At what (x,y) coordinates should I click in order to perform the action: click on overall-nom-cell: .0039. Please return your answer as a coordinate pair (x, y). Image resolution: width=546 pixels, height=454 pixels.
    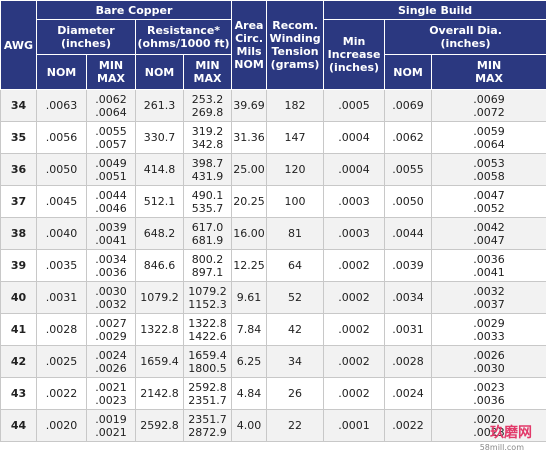
    Looking at the image, I should click on (408, 265).